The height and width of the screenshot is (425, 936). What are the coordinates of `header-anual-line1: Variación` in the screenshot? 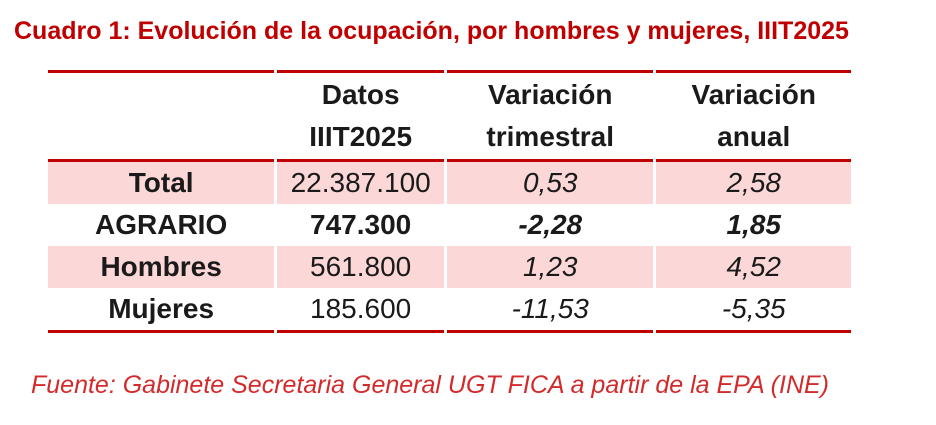 It's located at (753, 94).